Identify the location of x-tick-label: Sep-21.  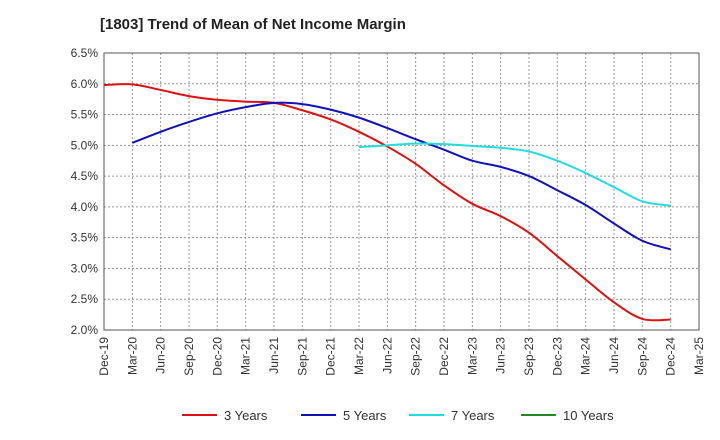
(302, 356).